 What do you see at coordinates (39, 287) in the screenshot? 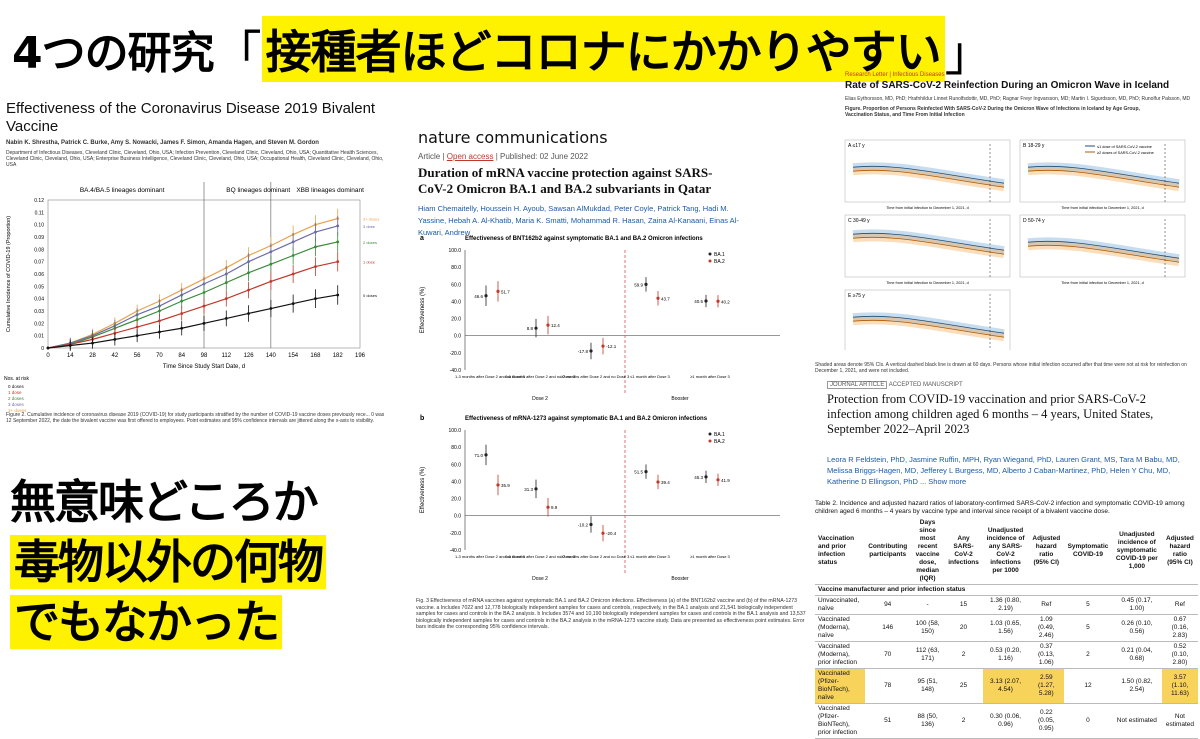
I see `y-tick-label: 0.05` at bounding box center [39, 287].